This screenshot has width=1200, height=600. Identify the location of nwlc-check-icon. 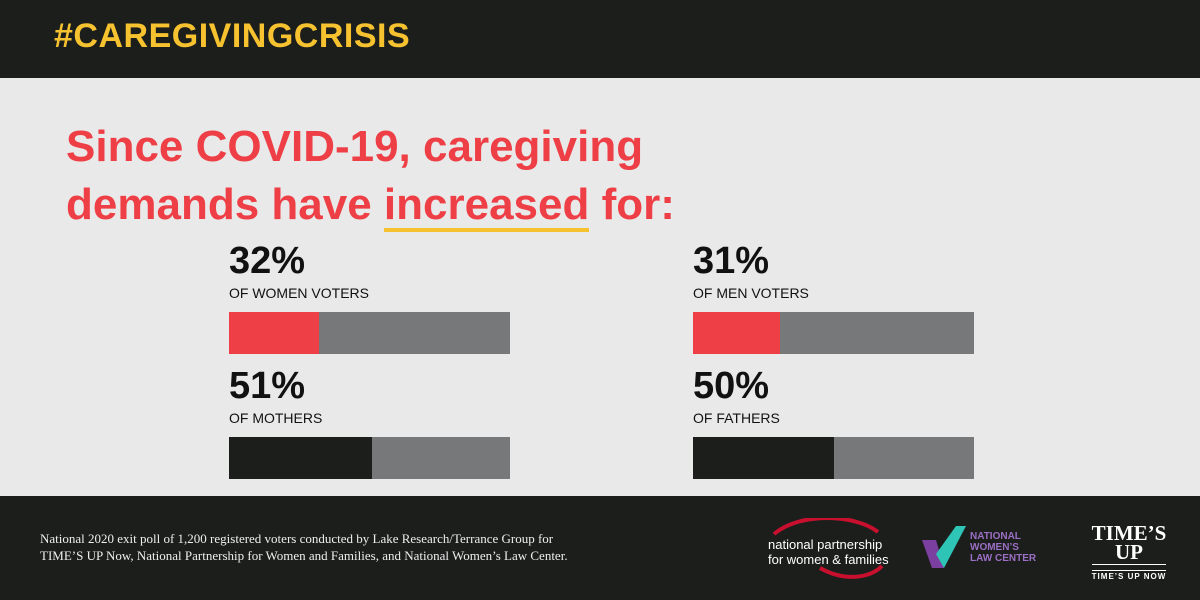
(944, 547).